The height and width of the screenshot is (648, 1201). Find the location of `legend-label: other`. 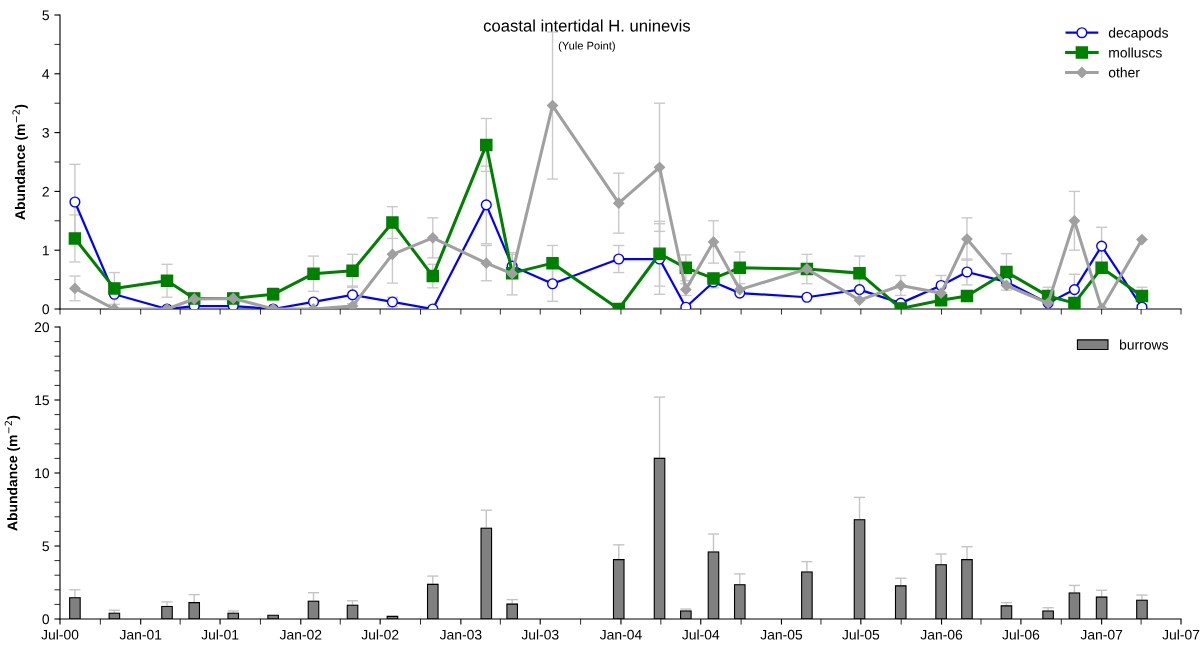

legend-label: other is located at coordinates (1124, 72).